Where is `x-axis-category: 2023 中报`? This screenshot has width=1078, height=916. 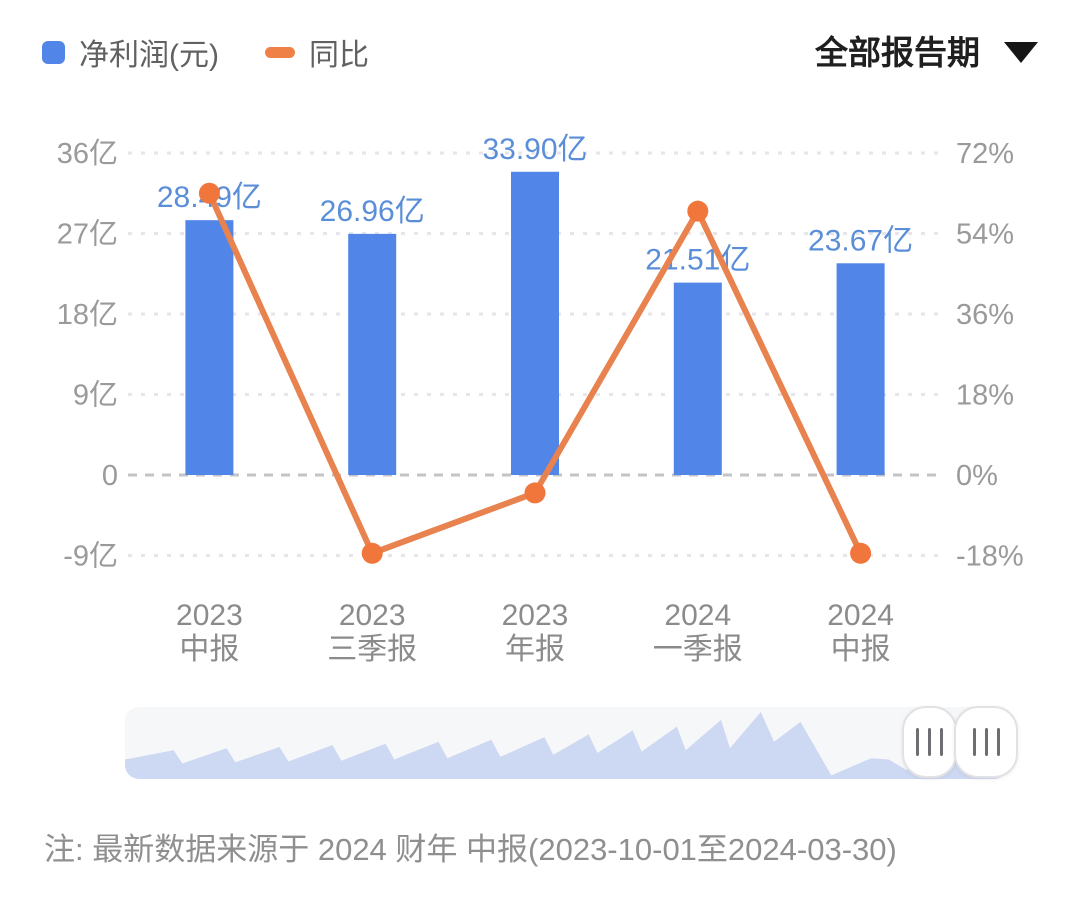
x-axis-category: 2023 中报 is located at coordinates (209, 632).